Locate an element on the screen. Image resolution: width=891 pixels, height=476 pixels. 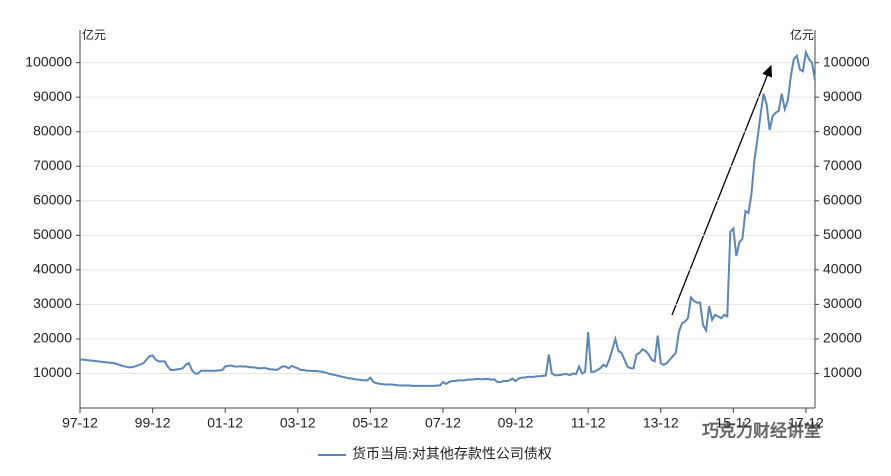
y-tick-label: 60000 is located at coordinates (52, 199).